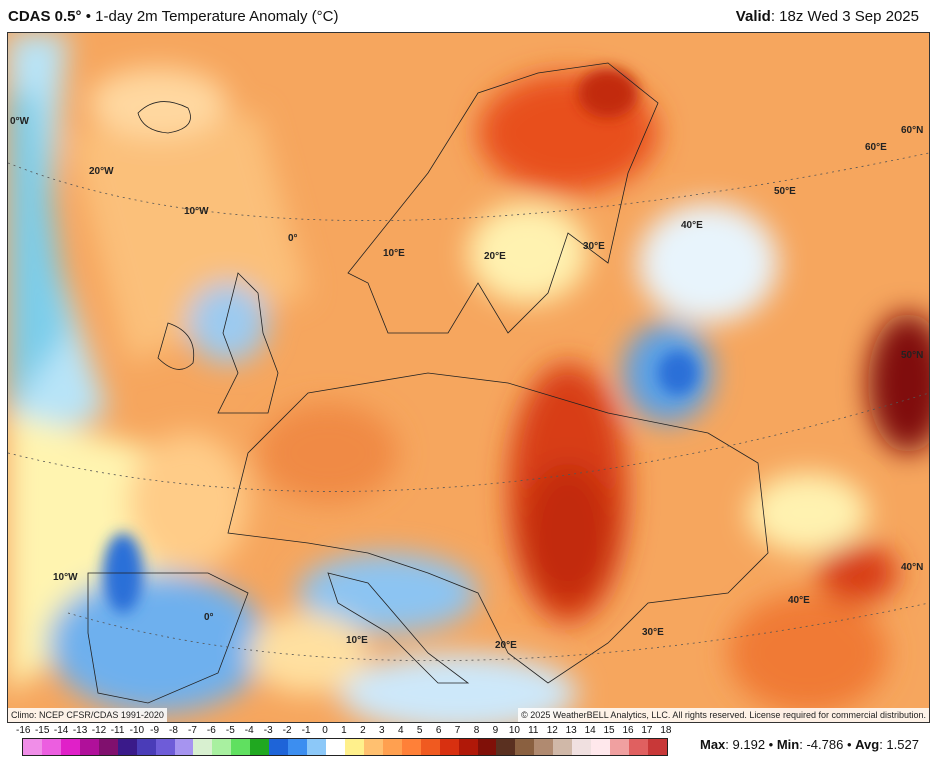 This screenshot has width=935, height=768. Describe the element at coordinates (533, 730) in the screenshot. I see `colorbar-tick: 11` at that location.